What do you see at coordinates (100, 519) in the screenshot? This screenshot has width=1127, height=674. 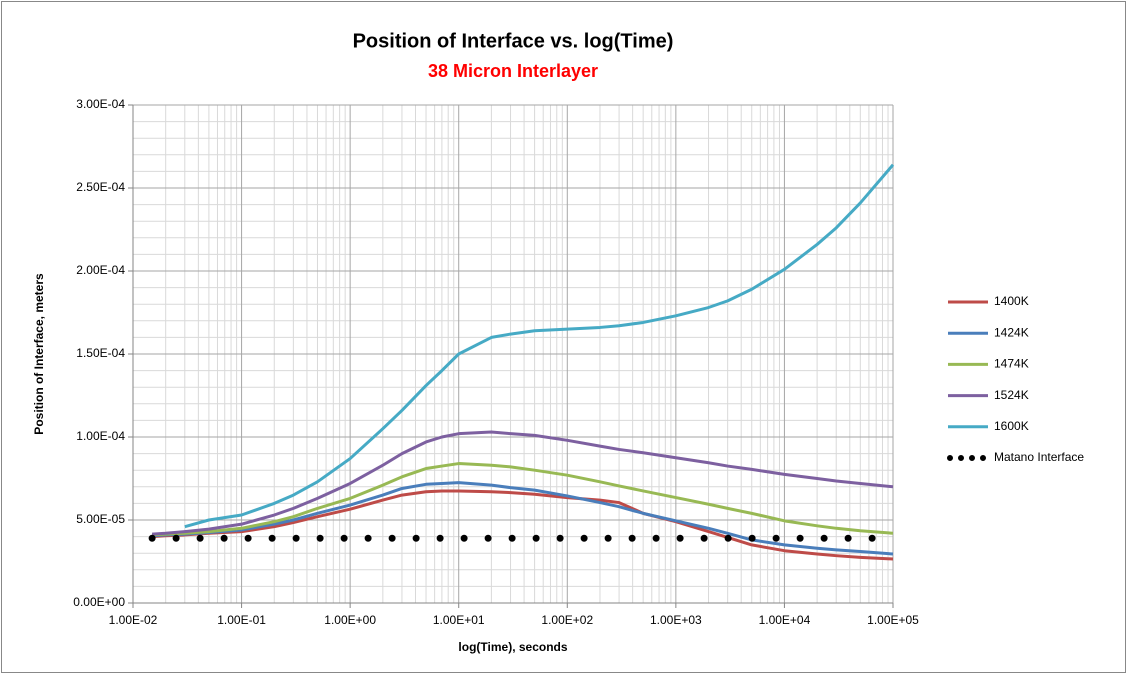 I see `y-tick-label: 5.00E-05` at bounding box center [100, 519].